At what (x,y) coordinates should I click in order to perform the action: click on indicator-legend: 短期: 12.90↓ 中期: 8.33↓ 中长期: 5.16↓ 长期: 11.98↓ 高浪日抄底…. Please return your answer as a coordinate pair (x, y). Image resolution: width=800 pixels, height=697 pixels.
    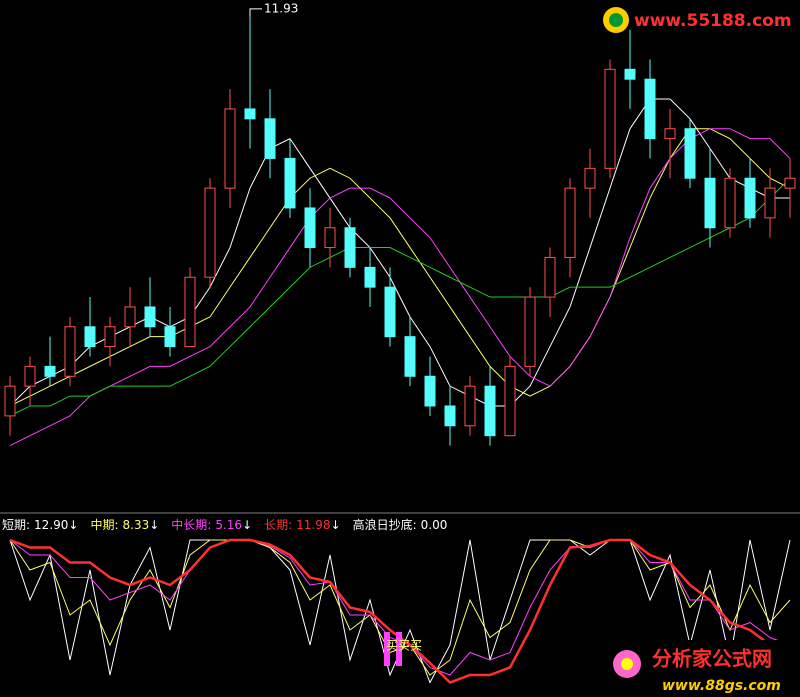
    Looking at the image, I should click on (224, 524).